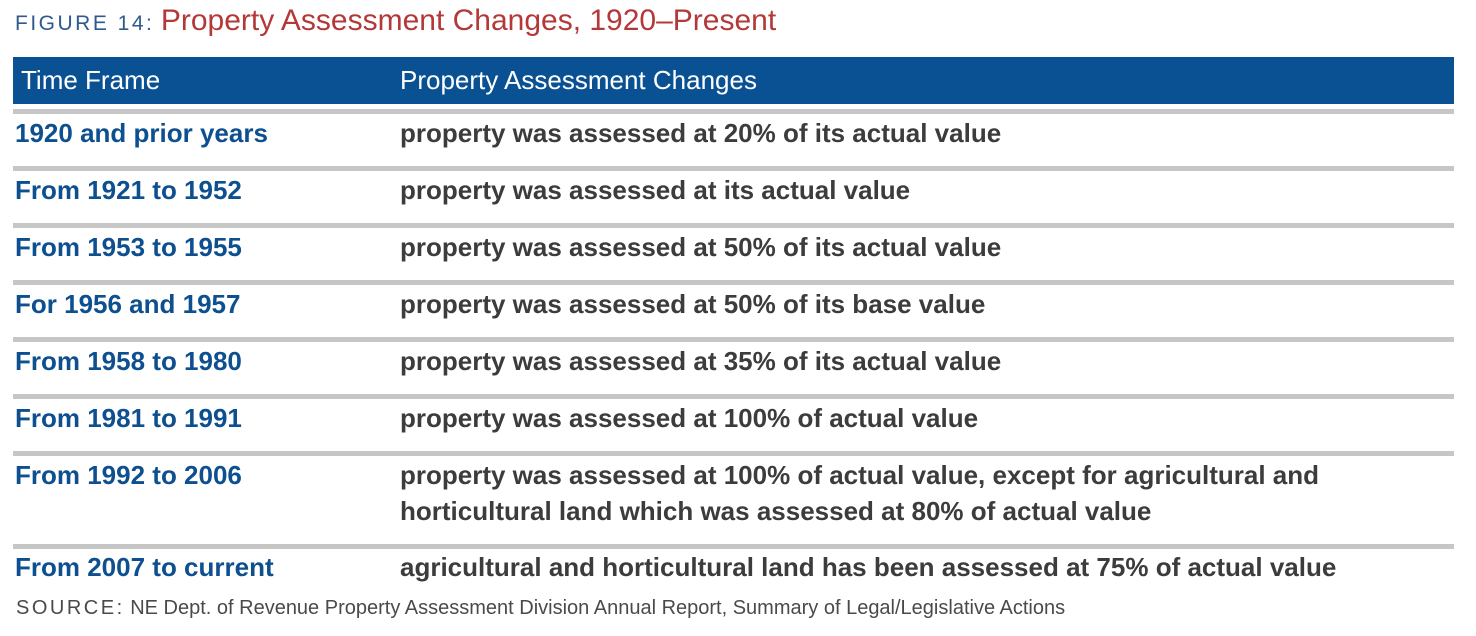  What do you see at coordinates (733, 106) in the screenshot?
I see `header-divider` at bounding box center [733, 106].